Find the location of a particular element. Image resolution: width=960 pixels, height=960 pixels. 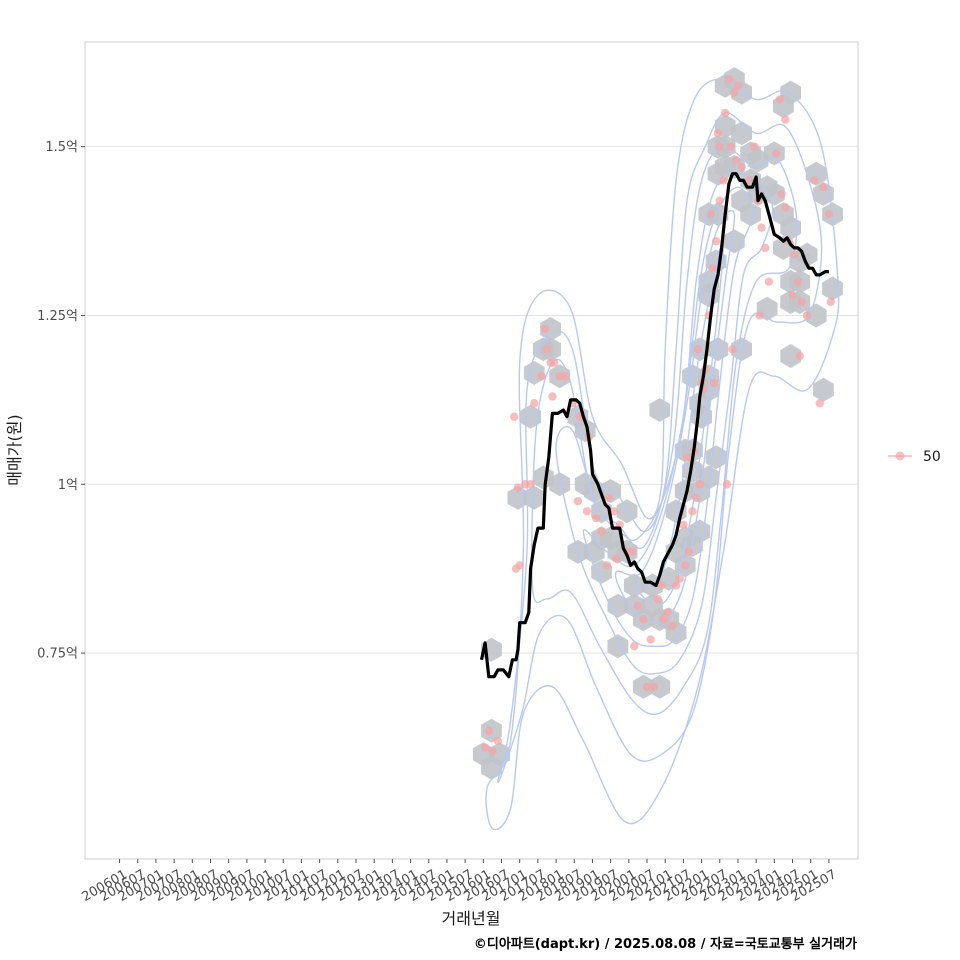

y-tick-label: 1.5억 is located at coordinates (61, 147).